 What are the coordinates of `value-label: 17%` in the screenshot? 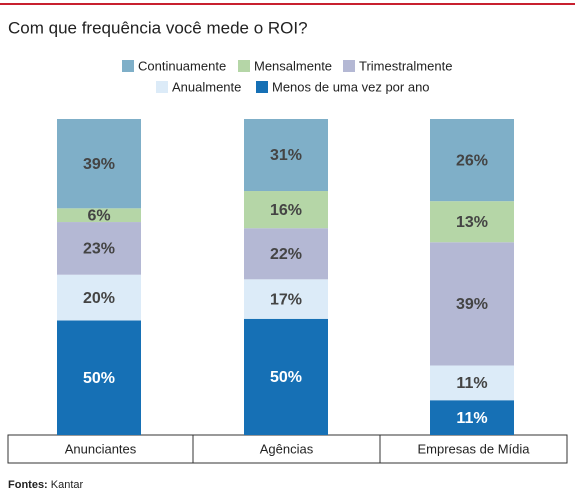 It's located at (286, 299).